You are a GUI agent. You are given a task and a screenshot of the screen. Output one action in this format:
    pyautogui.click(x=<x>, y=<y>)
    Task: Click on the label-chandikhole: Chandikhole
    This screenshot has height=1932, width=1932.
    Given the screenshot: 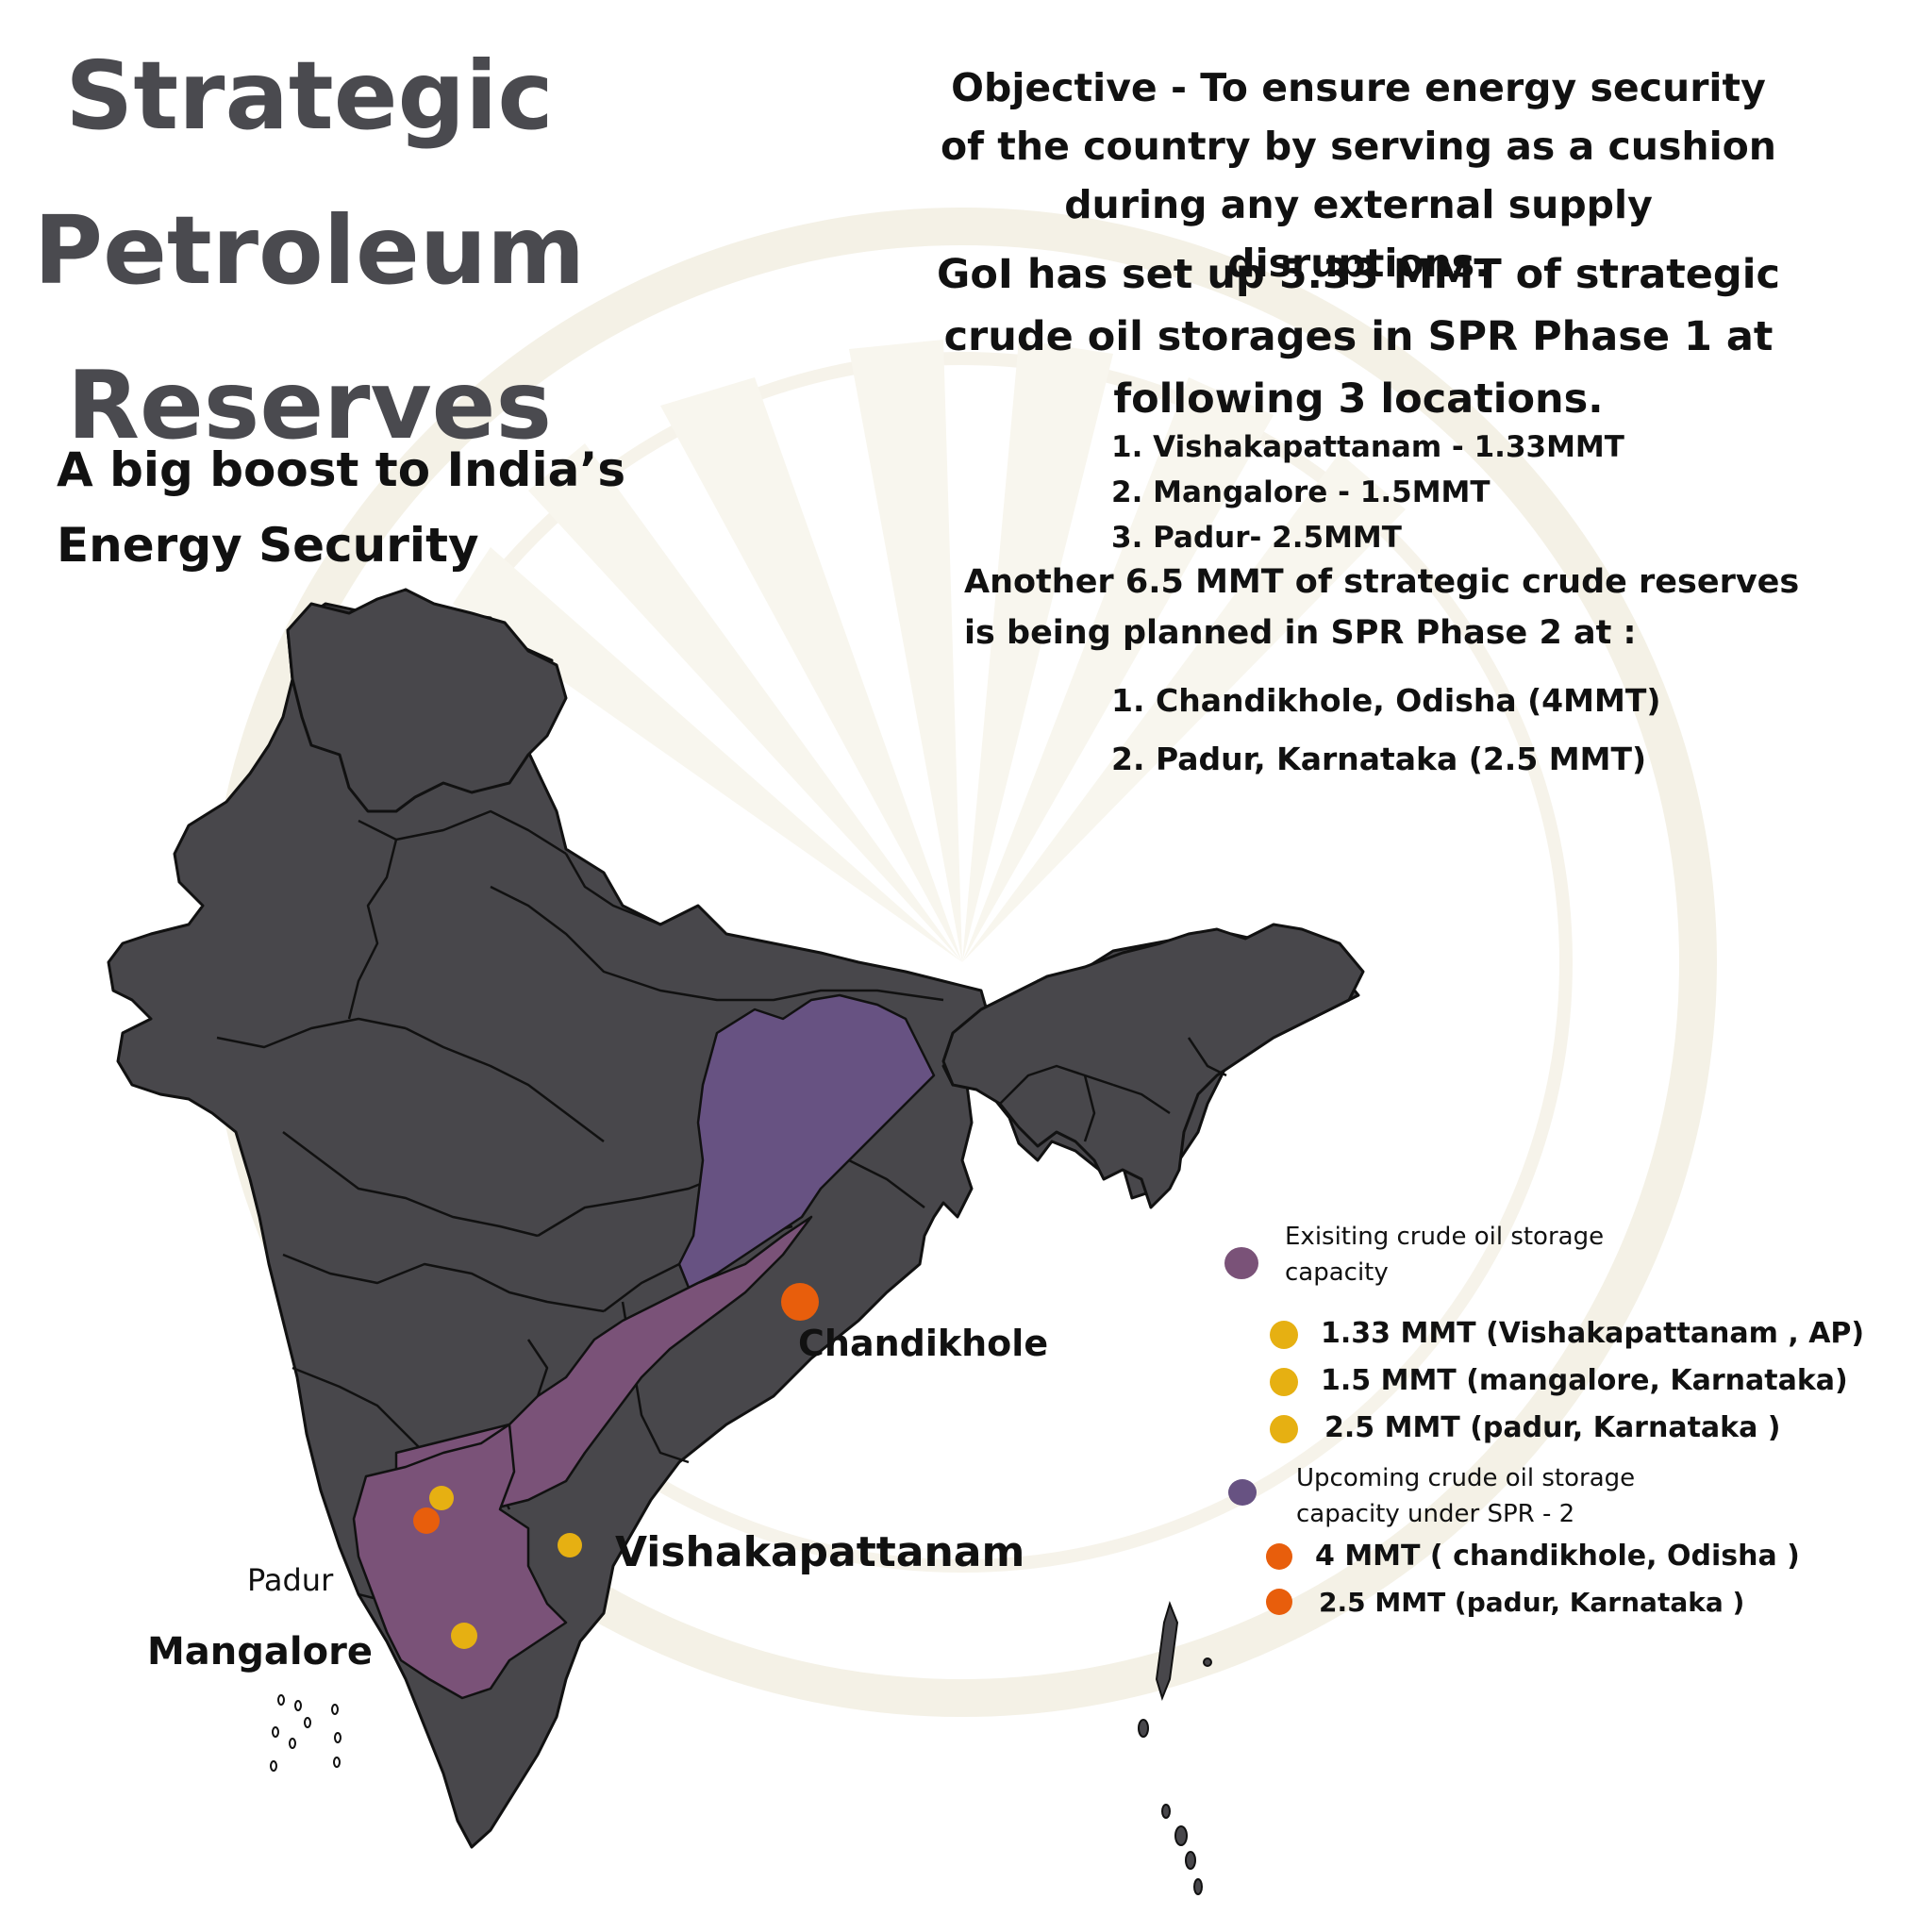 What is the action you would take?
    pyautogui.click(x=924, y=1343)
    